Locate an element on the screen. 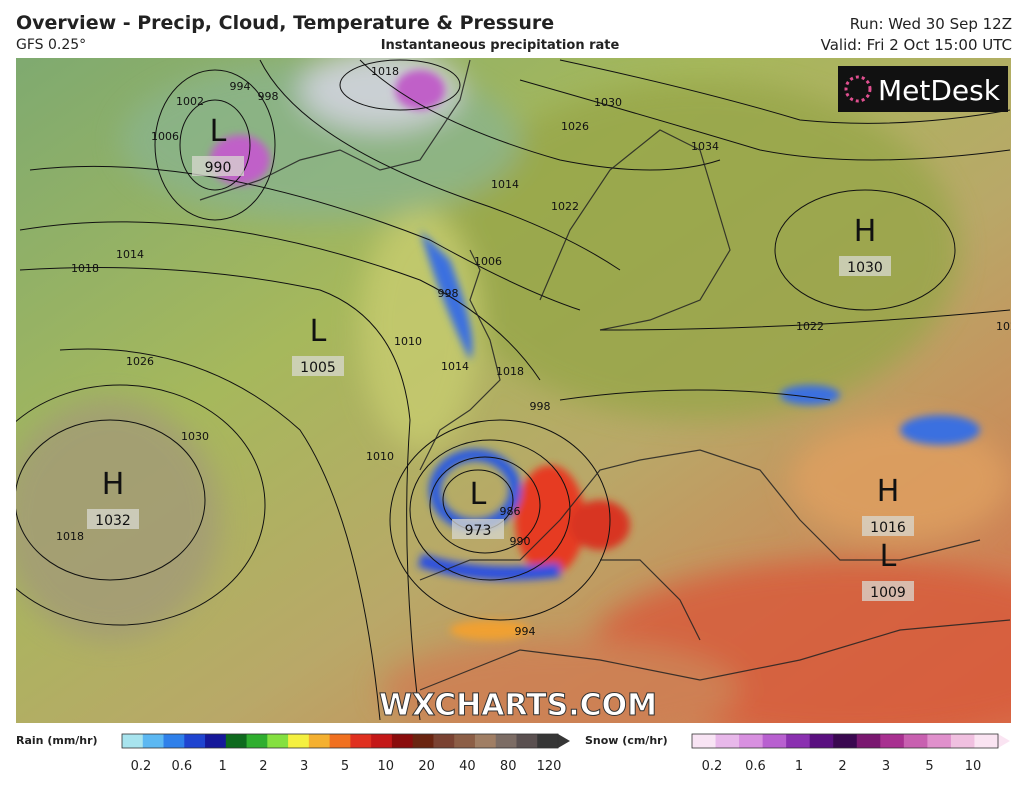 The image size is (1024, 786). snow-colorbar-frame is located at coordinates (845, 741).